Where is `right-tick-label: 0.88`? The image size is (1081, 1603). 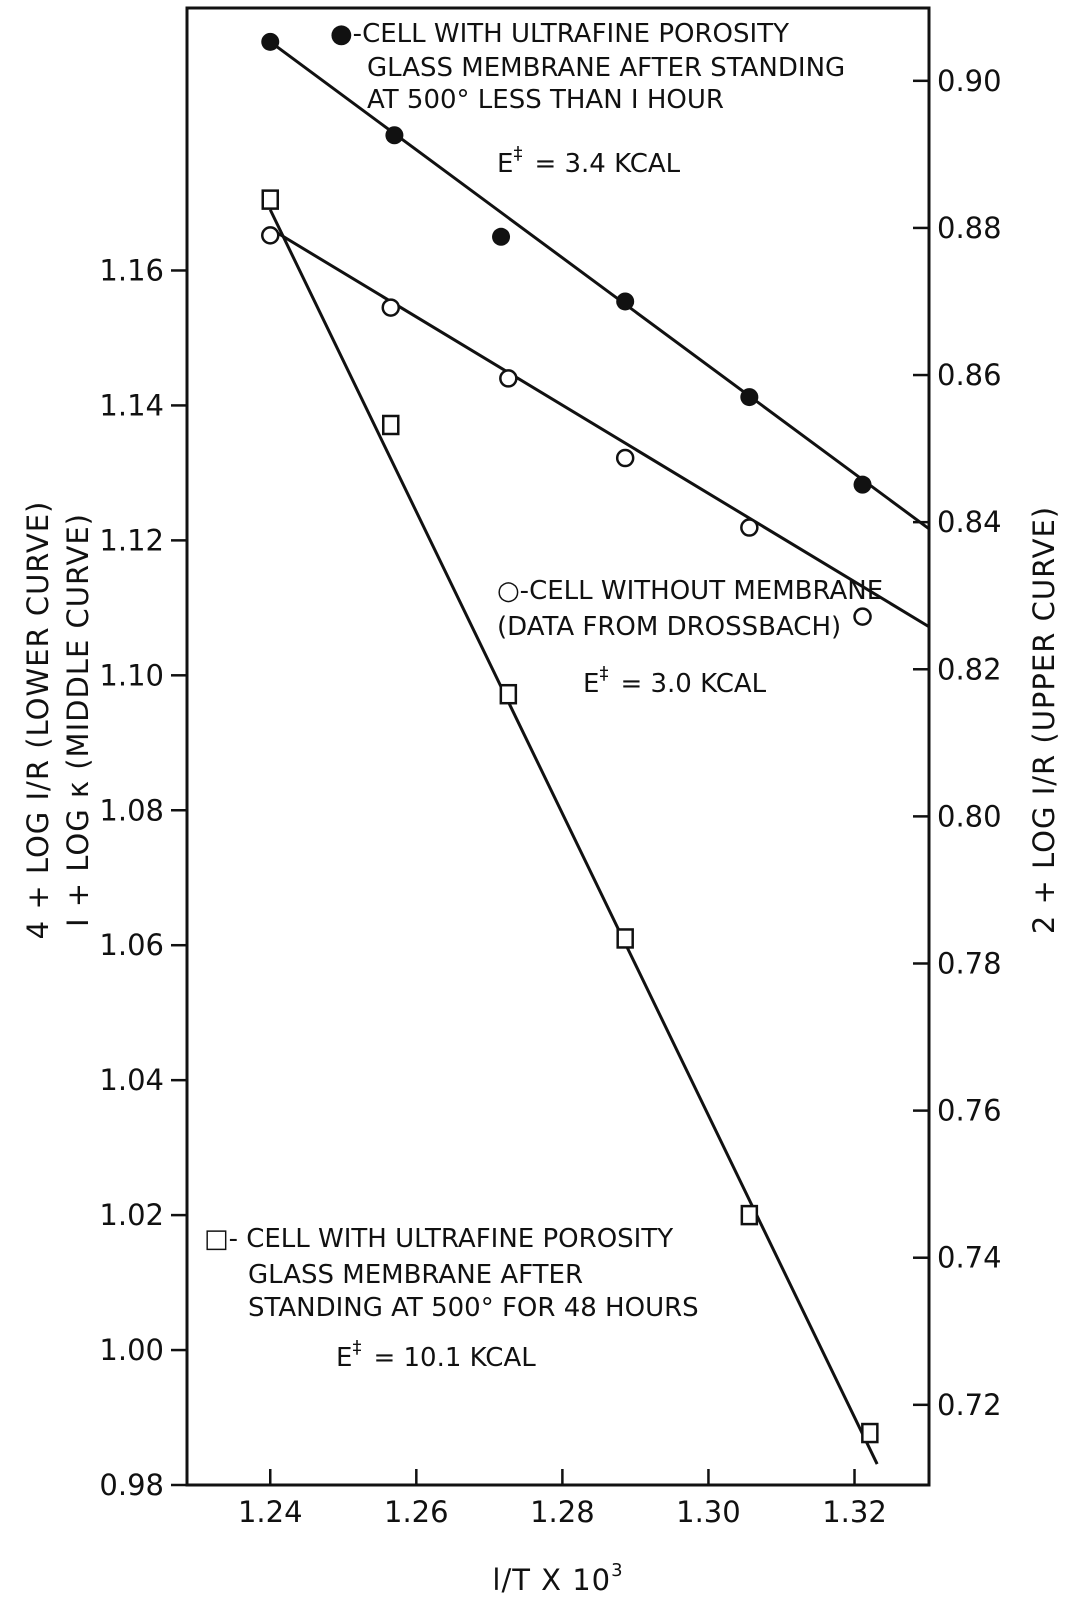 right-tick-label: 0.88 is located at coordinates (969, 228).